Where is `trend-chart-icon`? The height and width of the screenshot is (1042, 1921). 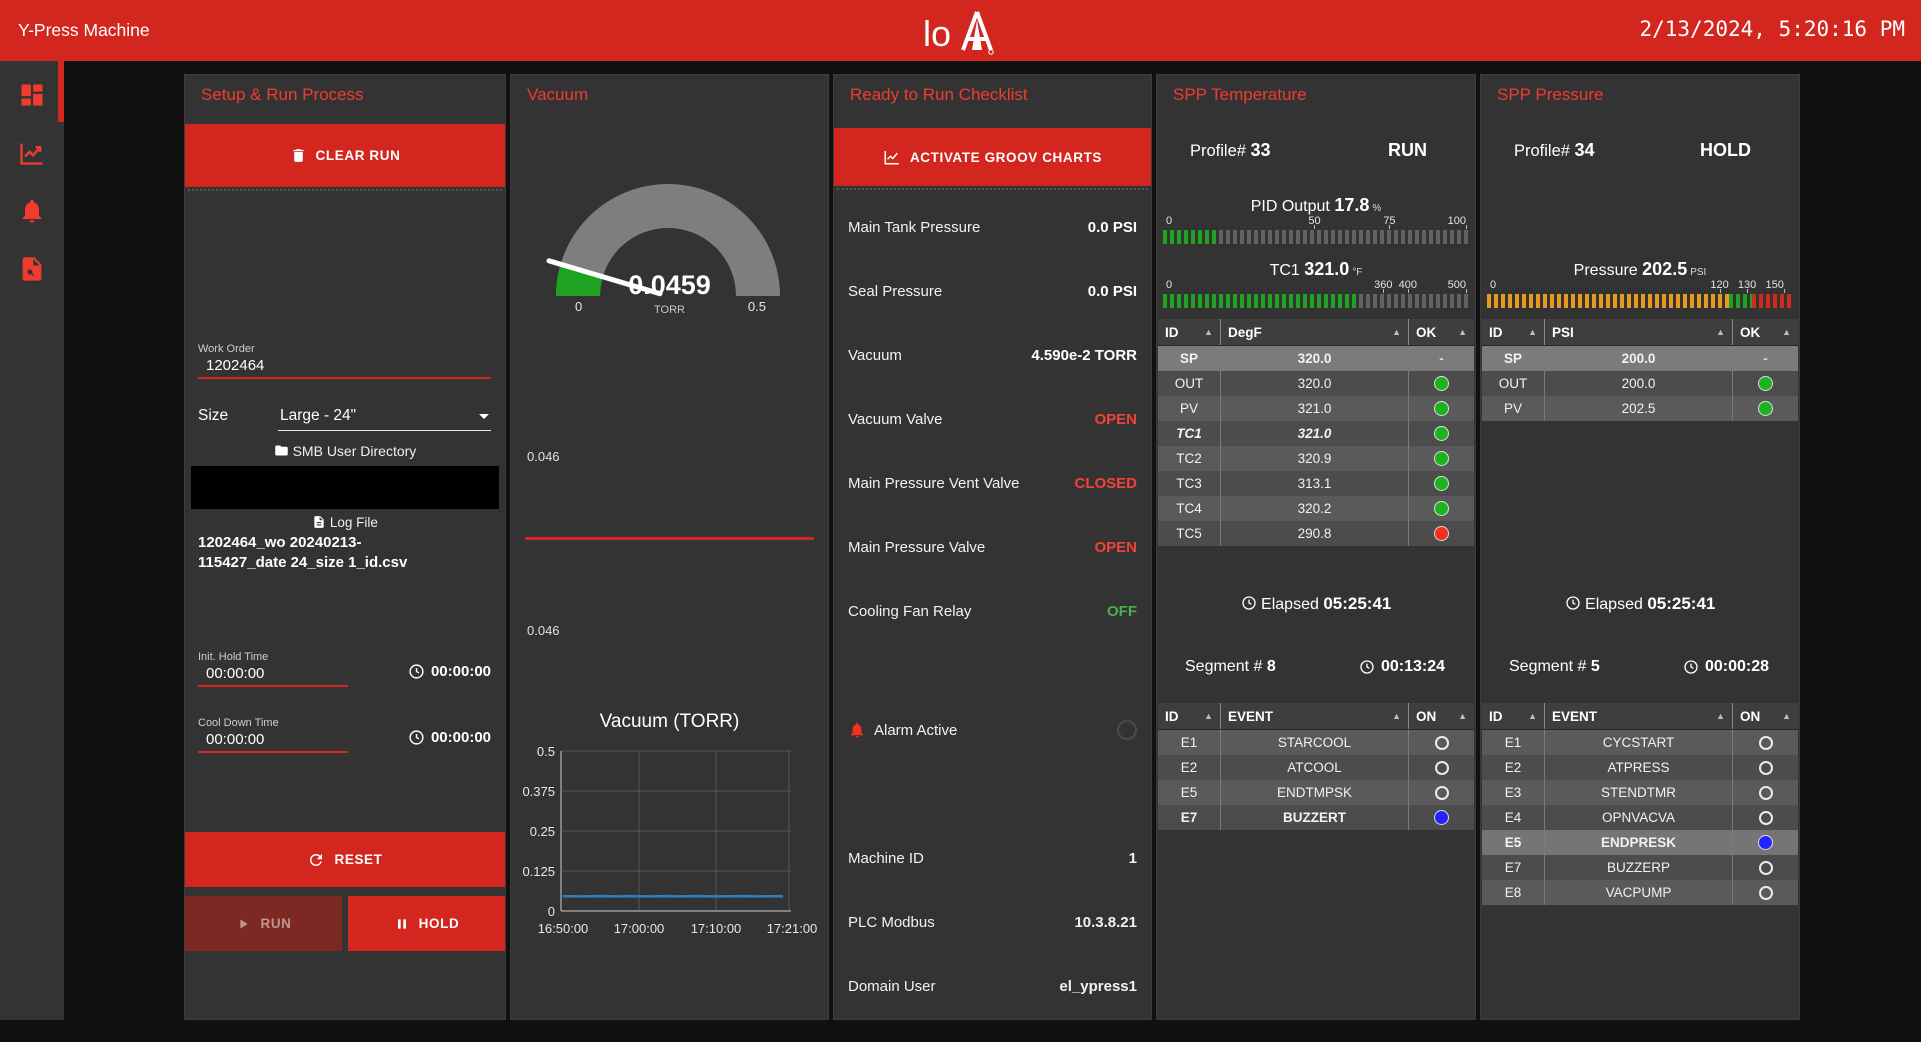 trend-chart-icon is located at coordinates (32, 153).